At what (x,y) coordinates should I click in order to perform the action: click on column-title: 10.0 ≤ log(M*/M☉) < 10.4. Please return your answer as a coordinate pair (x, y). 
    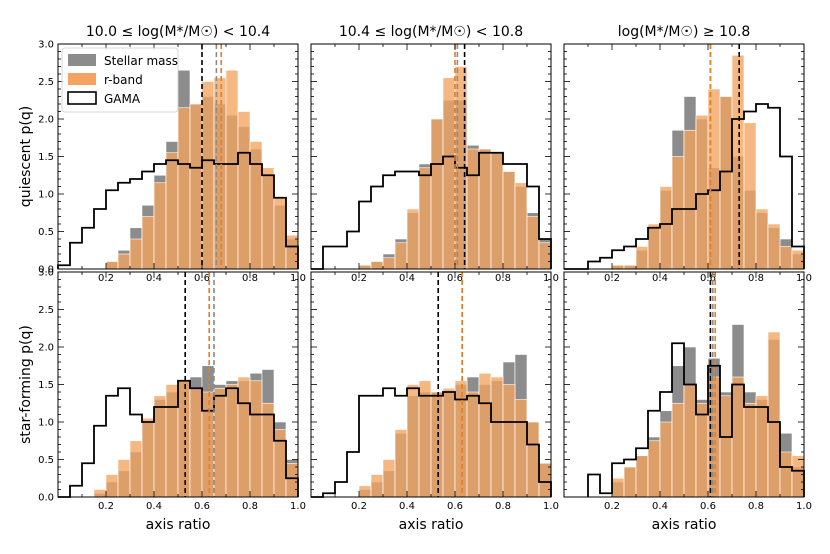
    Looking at the image, I should click on (178, 32).